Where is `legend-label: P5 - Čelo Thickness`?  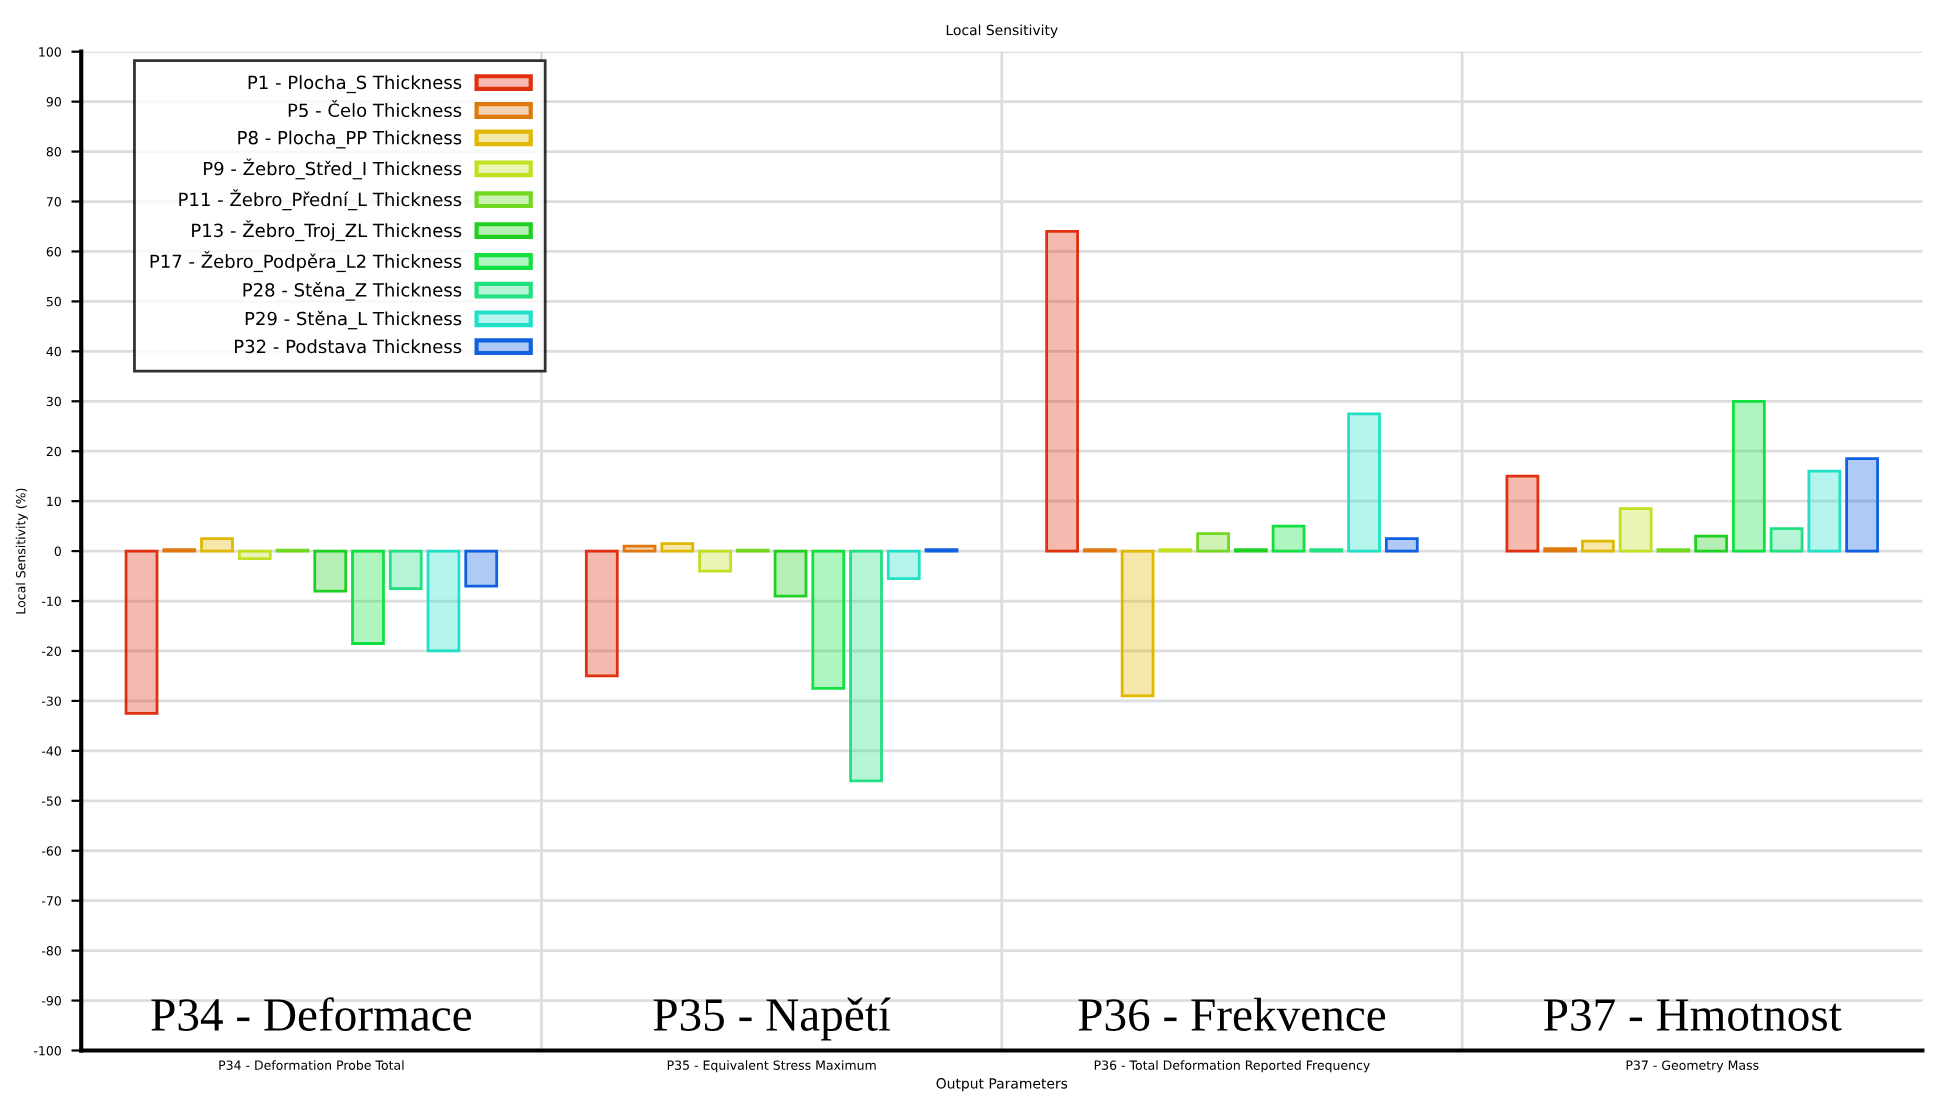
legend-label: P5 - Čelo Thickness is located at coordinates (375, 109).